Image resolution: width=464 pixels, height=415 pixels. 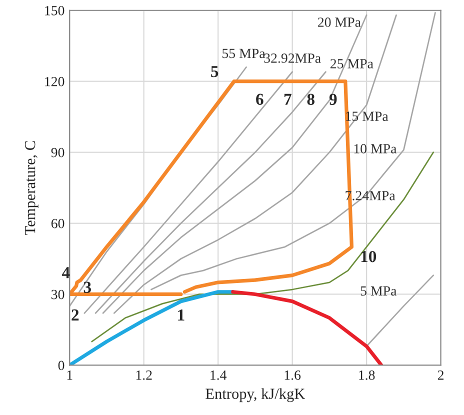 What do you see at coordinates (66, 272) in the screenshot?
I see `annotation: 4` at bounding box center [66, 272].